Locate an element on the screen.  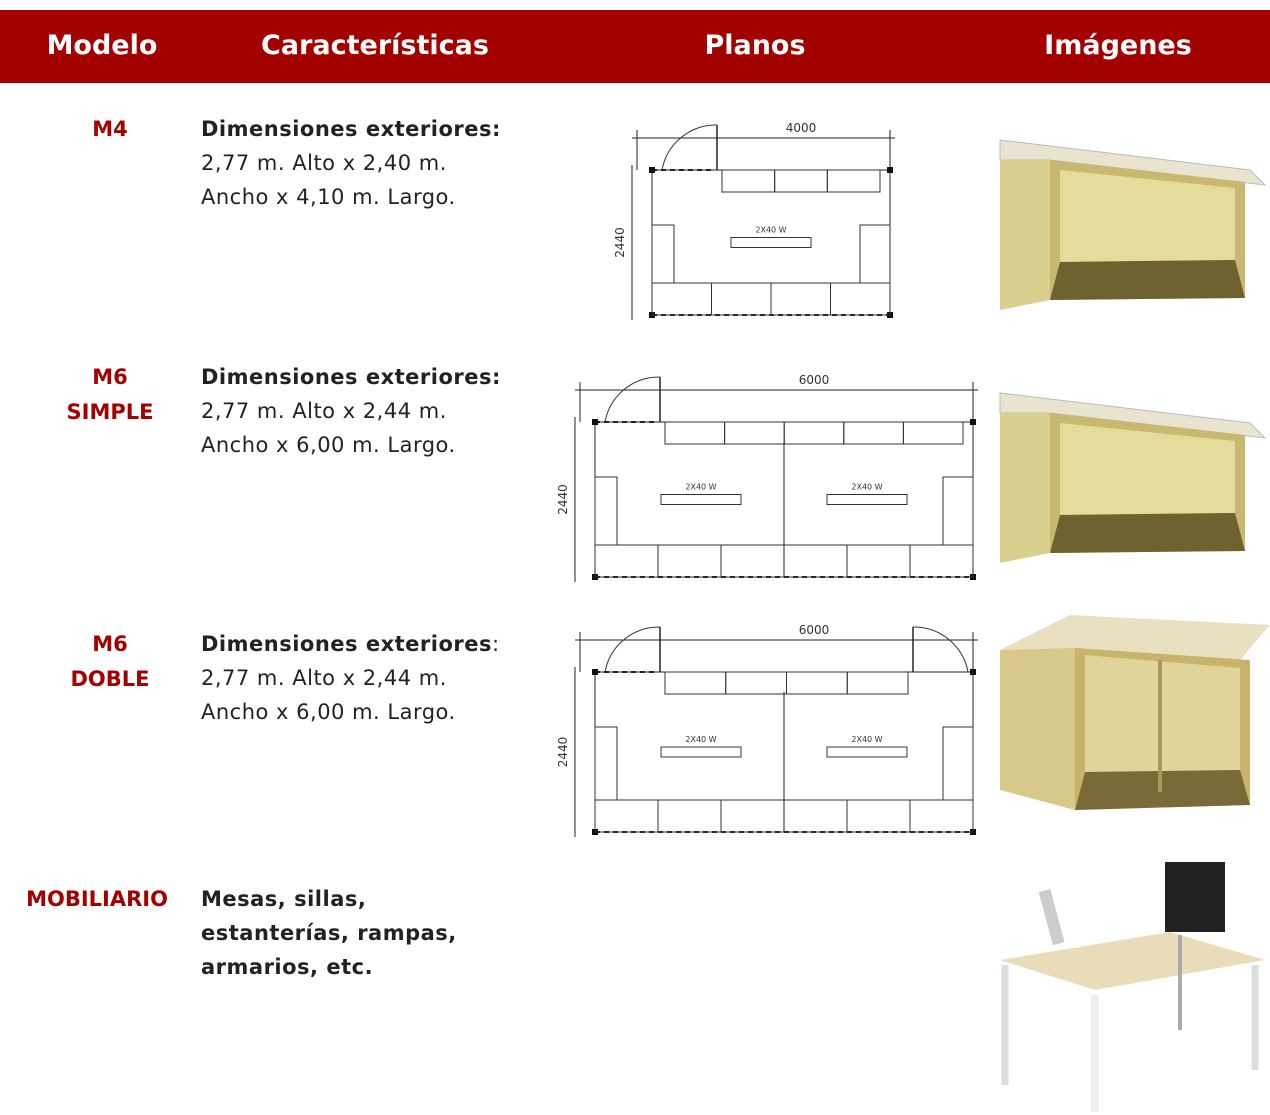
model-name: M4 is located at coordinates (110, 129).